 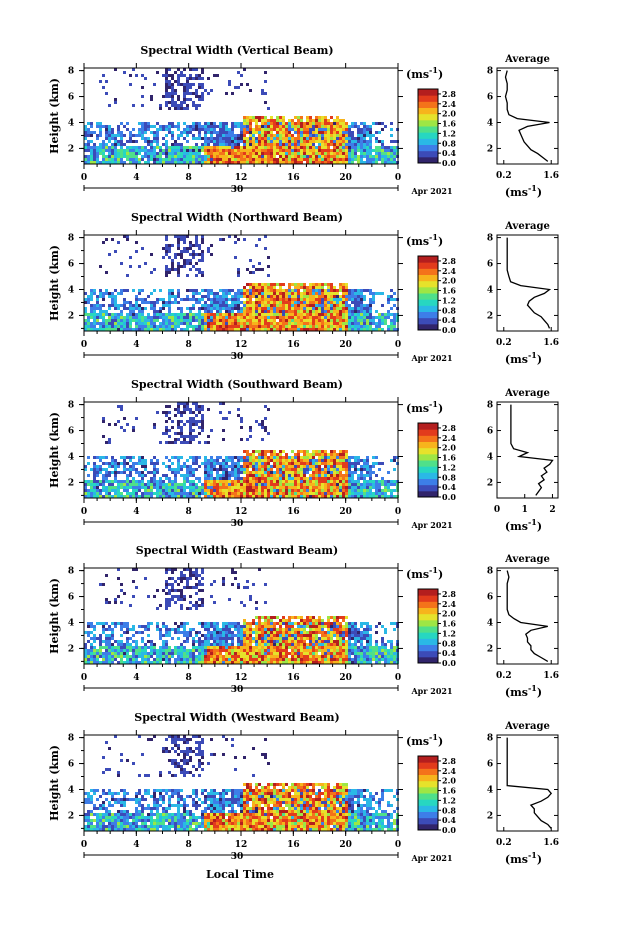 I want to click on x-tick-label: 16, so click(x=293, y=345).